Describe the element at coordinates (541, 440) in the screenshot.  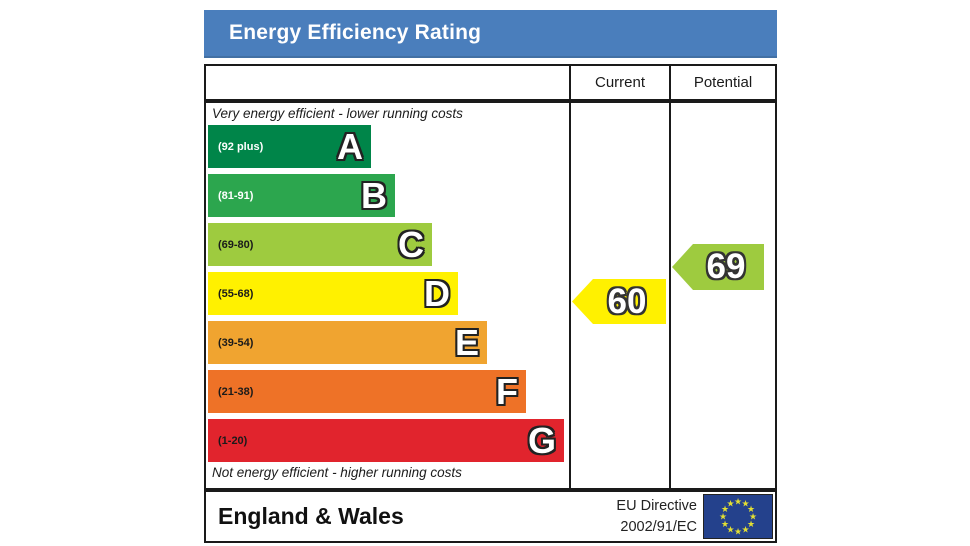
I see `band-letter: G` at that location.